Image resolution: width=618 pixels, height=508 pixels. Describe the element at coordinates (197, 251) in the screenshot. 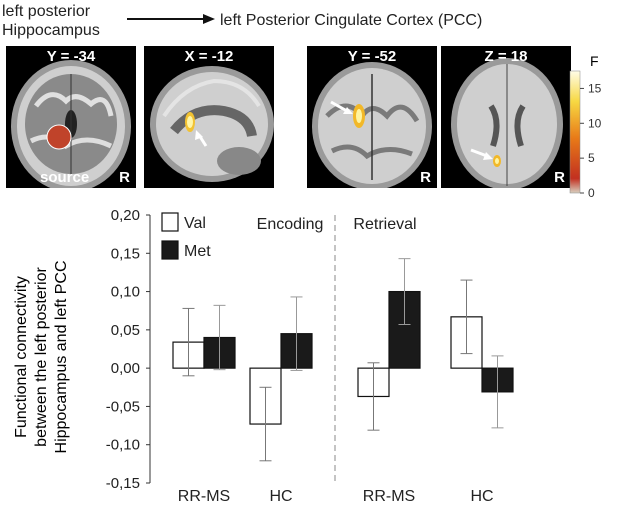

I see `legend-label-met: Met` at that location.